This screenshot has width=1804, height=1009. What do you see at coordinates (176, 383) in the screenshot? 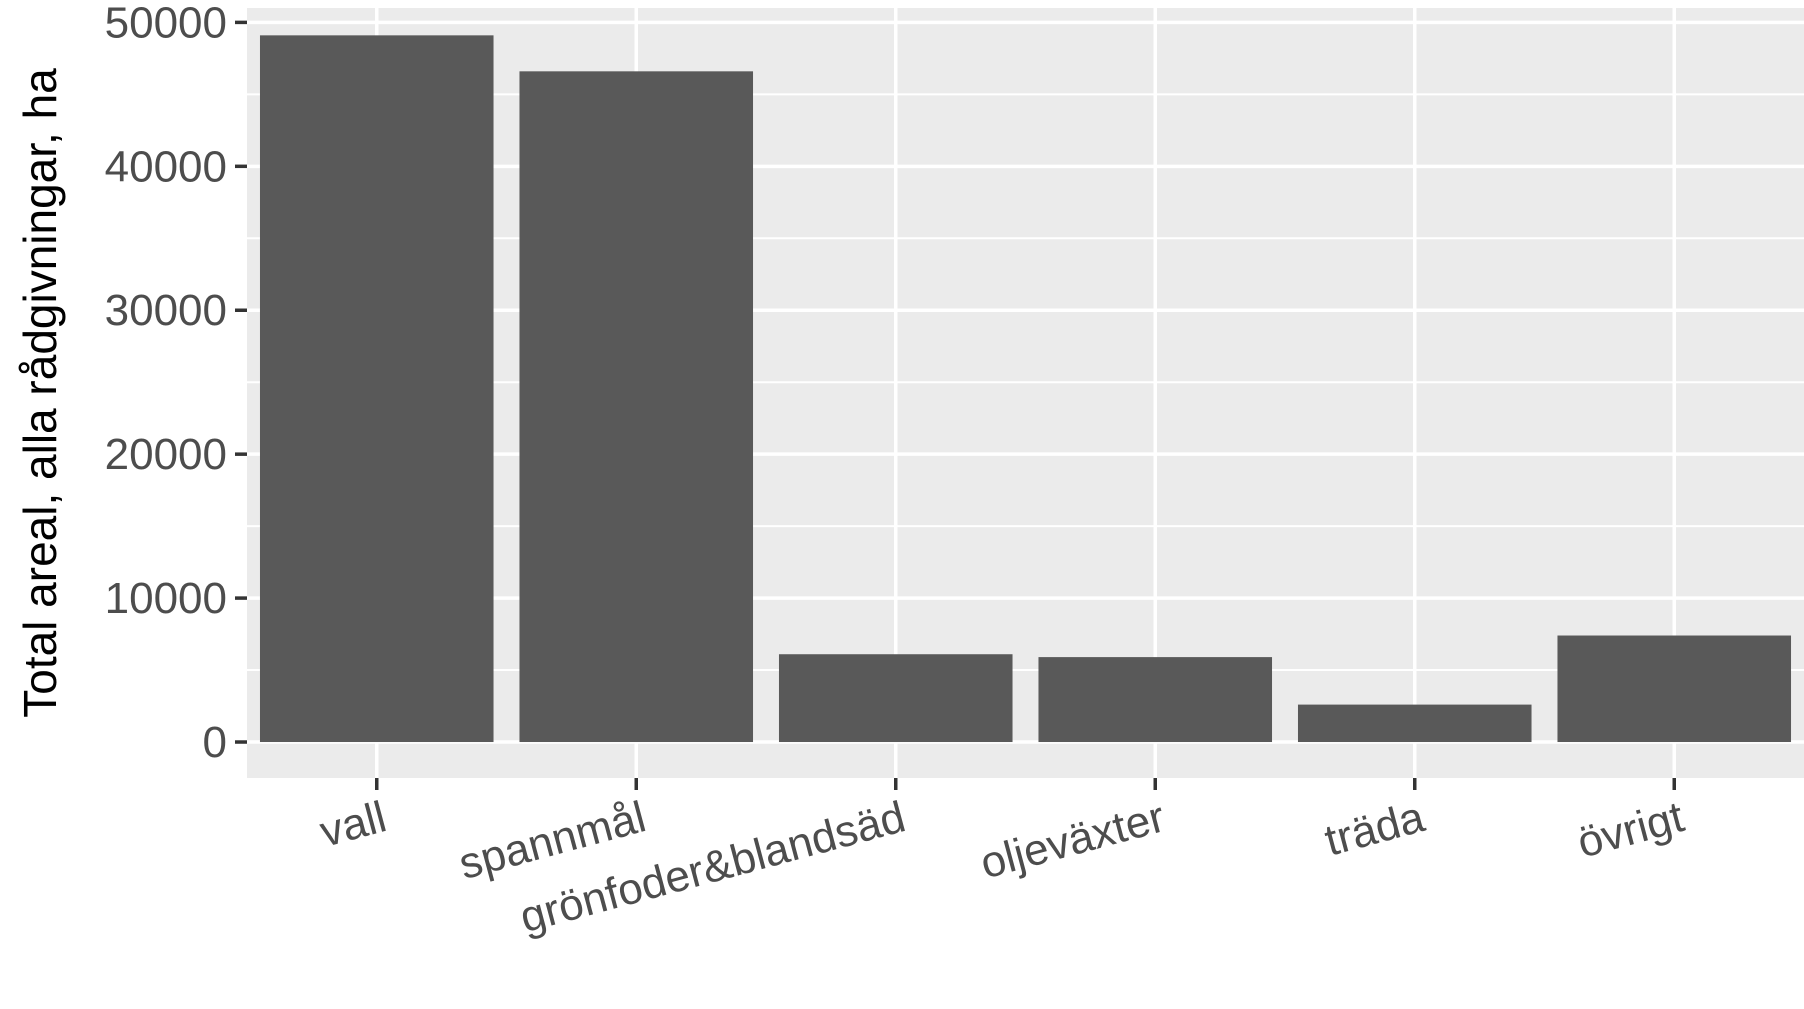
I see `y-axis: 0 10000 20000 30000 40000 50000` at bounding box center [176, 383].